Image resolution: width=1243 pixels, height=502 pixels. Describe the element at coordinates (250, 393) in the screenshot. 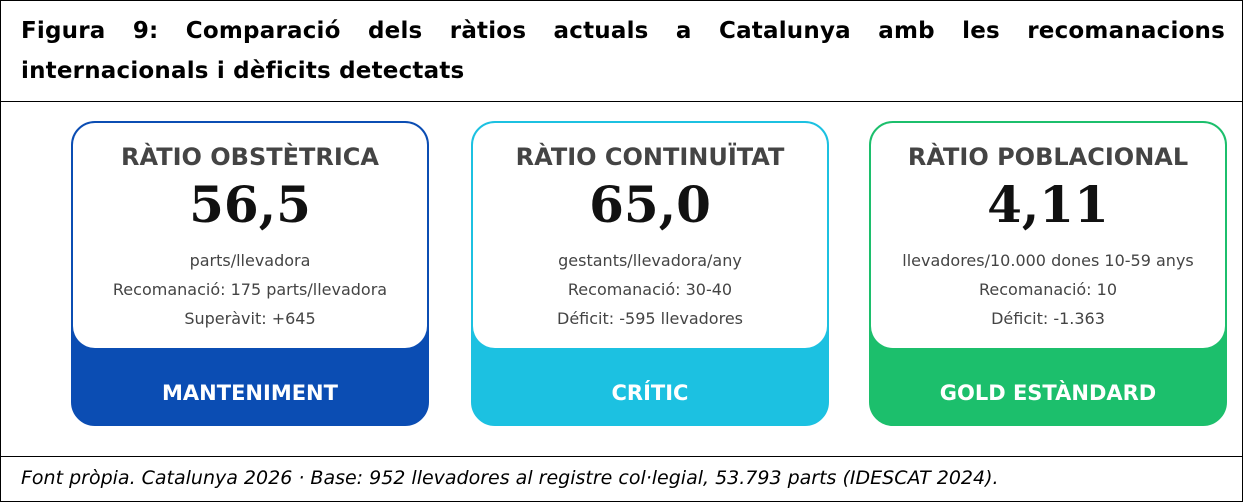

I see `card-status: MANTENIMENT` at that location.